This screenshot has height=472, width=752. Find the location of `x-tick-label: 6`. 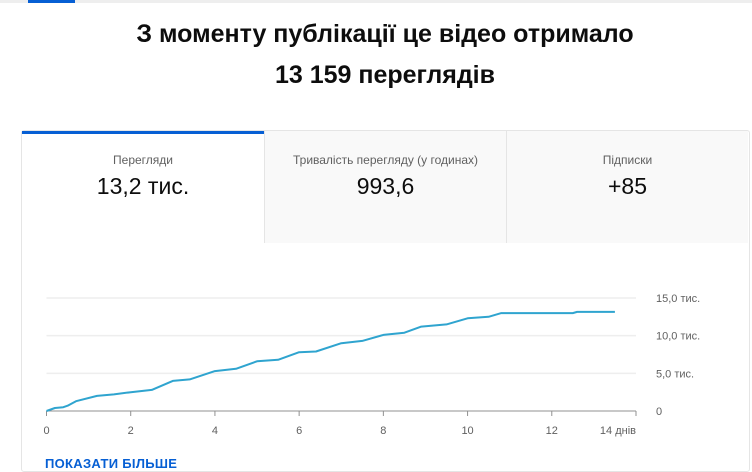

x-tick-label: 6 is located at coordinates (299, 431).